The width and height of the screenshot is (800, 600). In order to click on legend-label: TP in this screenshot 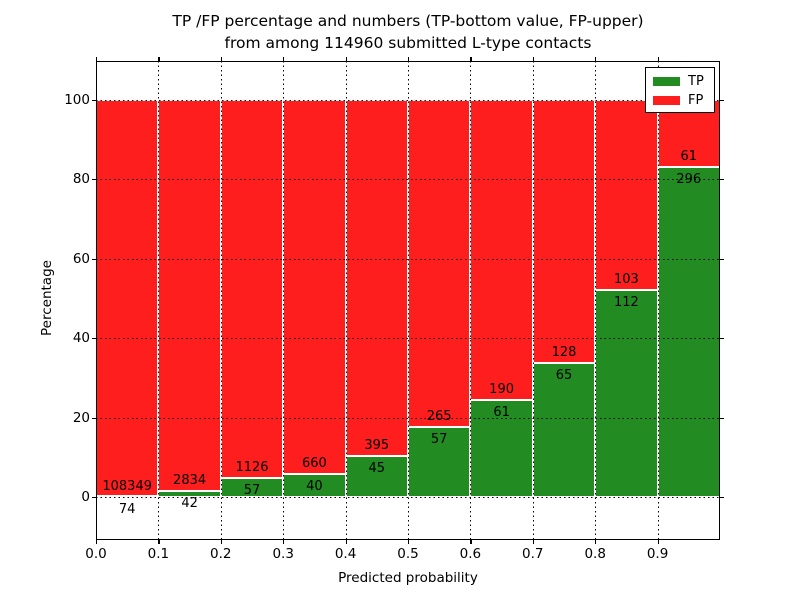, I will do `click(696, 81)`.